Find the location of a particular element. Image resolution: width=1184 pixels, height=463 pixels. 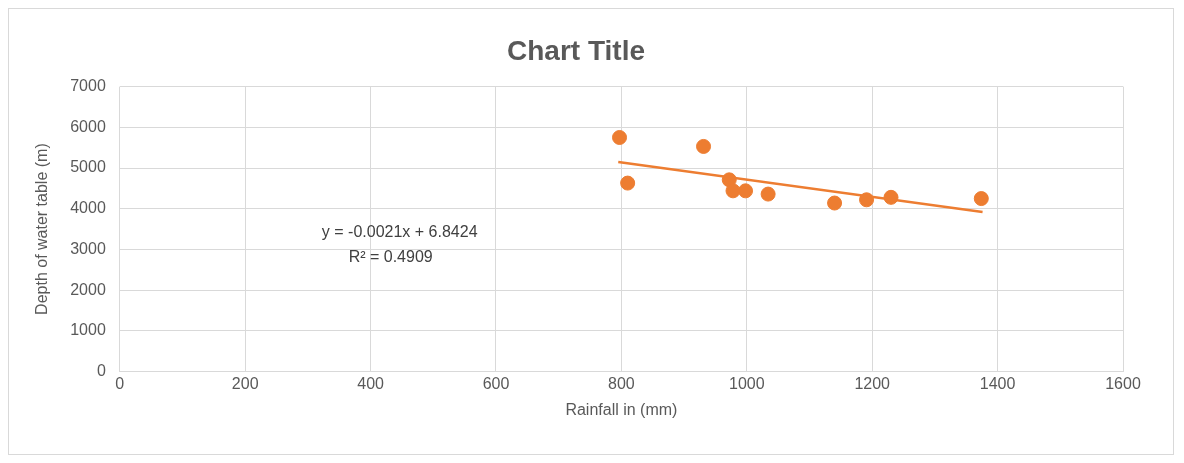

x-tick-label: 1400 is located at coordinates (997, 383).